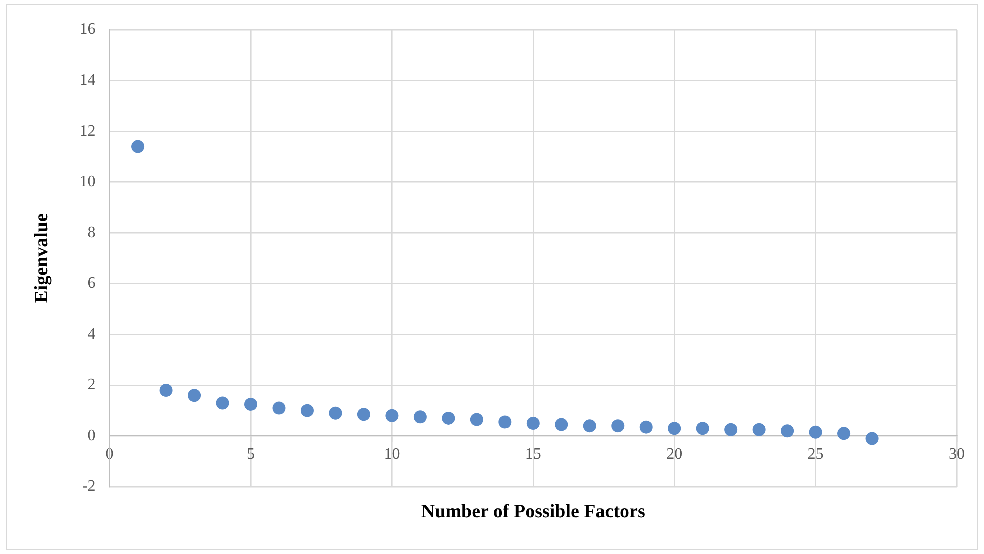 The width and height of the screenshot is (984, 554). What do you see at coordinates (533, 455) in the screenshot?
I see `x-tick-label: 15` at bounding box center [533, 455].